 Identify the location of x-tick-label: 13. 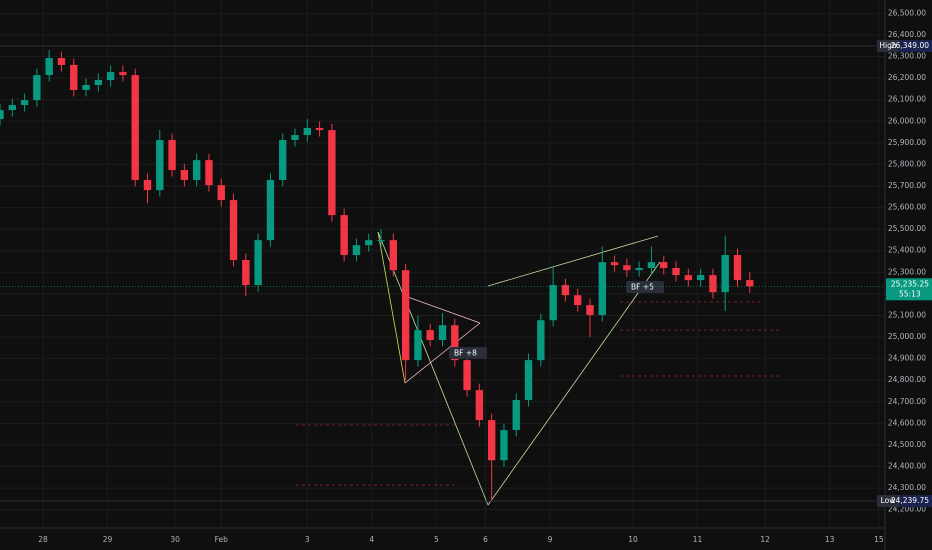
(830, 539).